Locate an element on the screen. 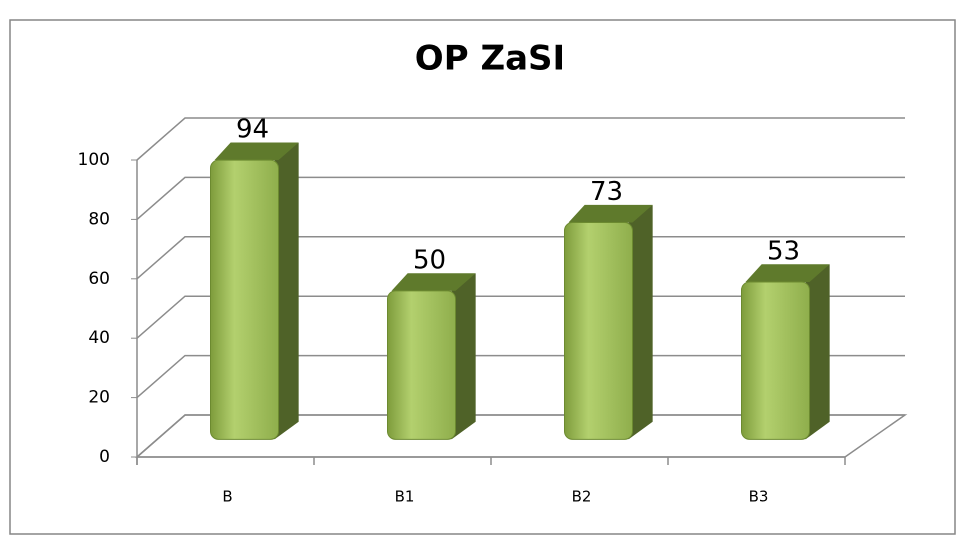 The image size is (958, 536). y-tick-label: 20 is located at coordinates (99, 398).